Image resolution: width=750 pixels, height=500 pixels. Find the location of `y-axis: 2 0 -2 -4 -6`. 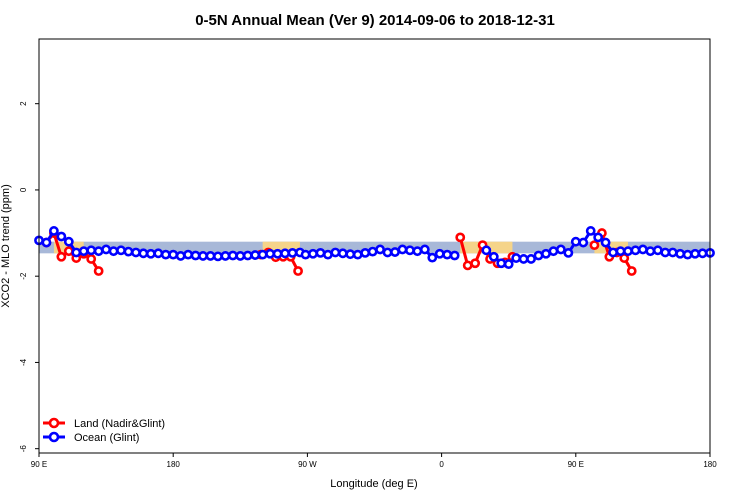

y-axis: 2 0 -2 -4 -6 is located at coordinates (29, 276).